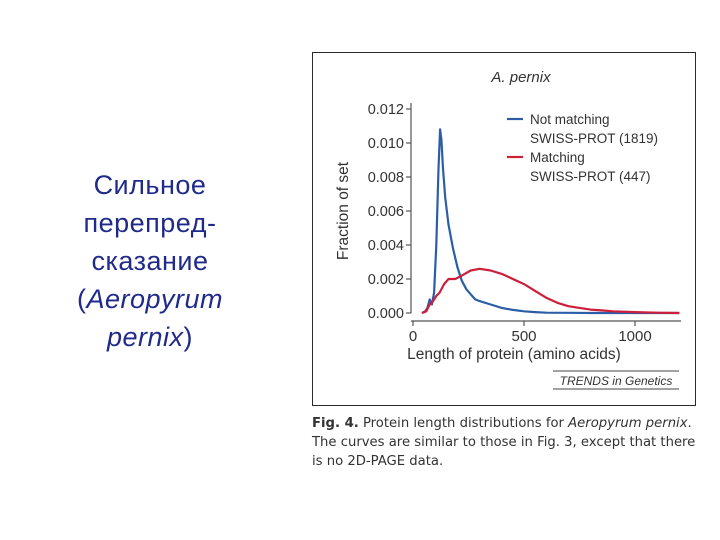 The width and height of the screenshot is (720, 540). I want to click on title-line-2: перепред-, so click(150, 223).